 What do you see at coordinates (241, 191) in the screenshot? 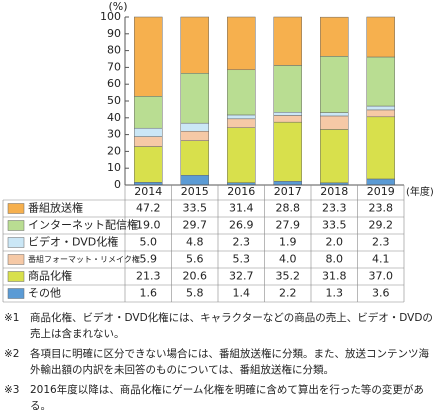
I see `x-tick-label: 2016` at bounding box center [241, 191].